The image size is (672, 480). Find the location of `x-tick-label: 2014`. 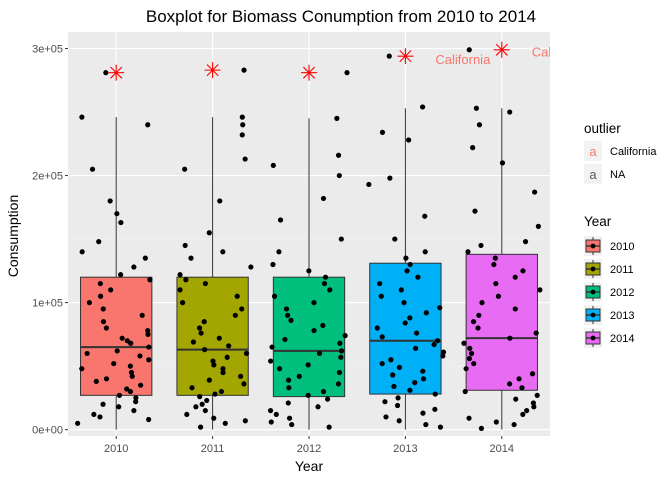

x-tick-label: 2014 is located at coordinates (502, 449).